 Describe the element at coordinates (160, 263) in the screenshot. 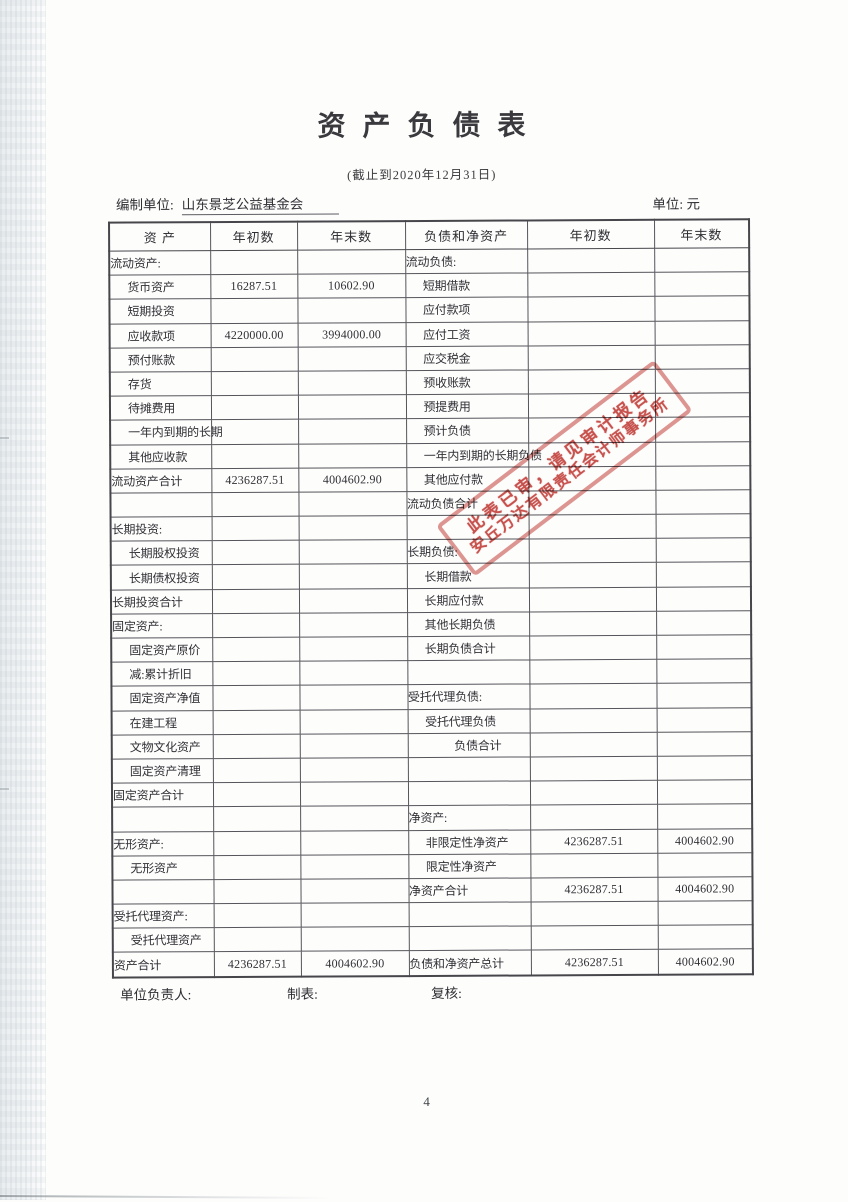

I see `asset-label-cell: 流动资产:` at that location.